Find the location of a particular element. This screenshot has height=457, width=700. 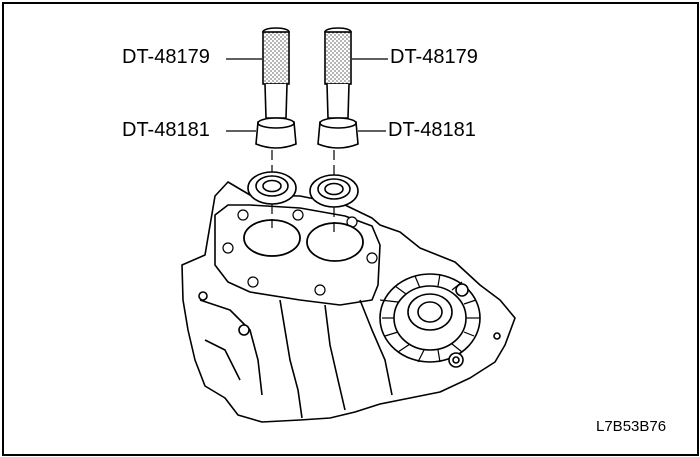

seal-right is located at coordinates (334, 191).